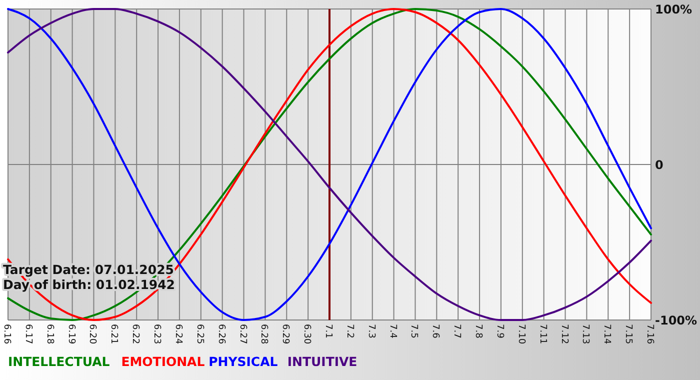  I want to click on x-tick-label: 6.16, so click(7, 334).